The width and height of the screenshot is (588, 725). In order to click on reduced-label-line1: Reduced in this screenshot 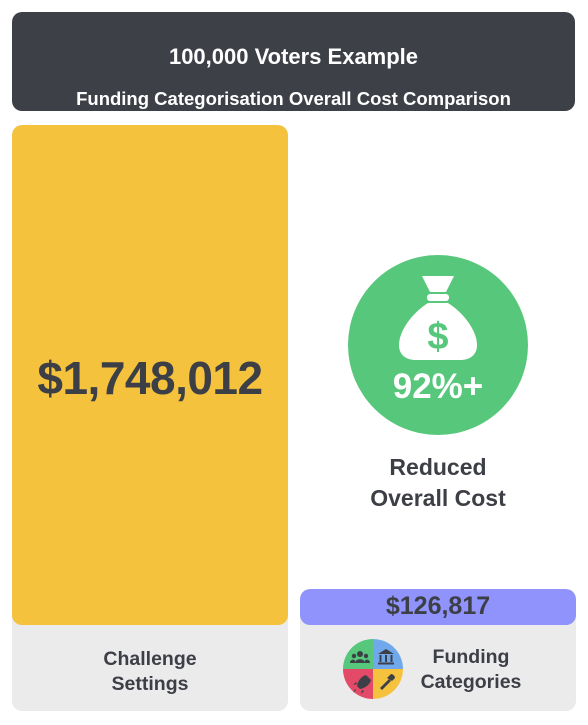, I will do `click(438, 467)`.